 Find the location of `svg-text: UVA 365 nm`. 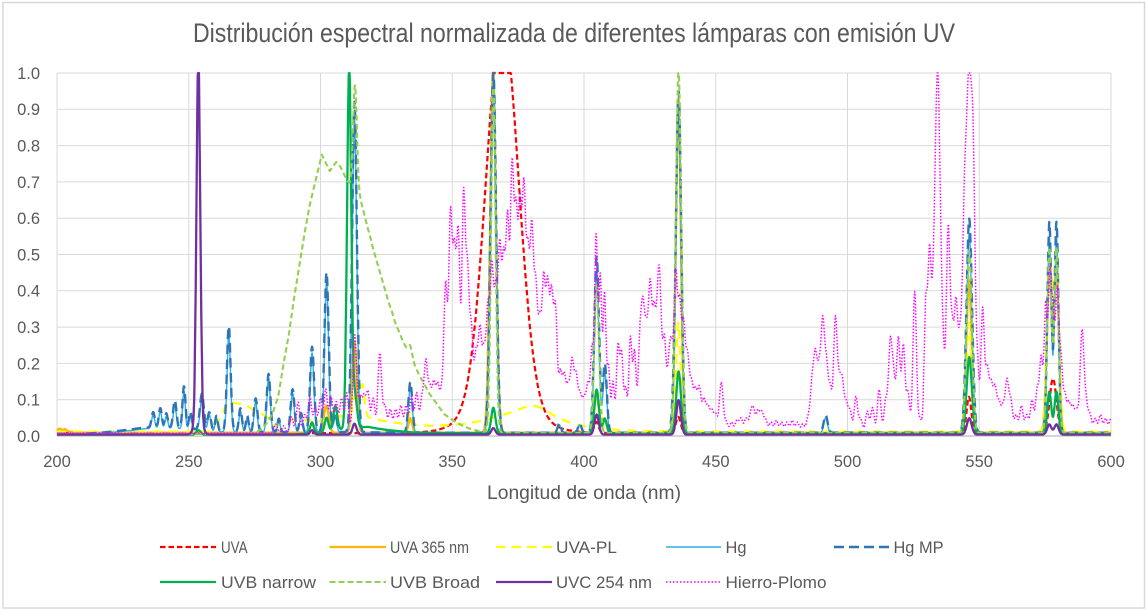

svg-text: UVA 365 nm is located at coordinates (429, 548).